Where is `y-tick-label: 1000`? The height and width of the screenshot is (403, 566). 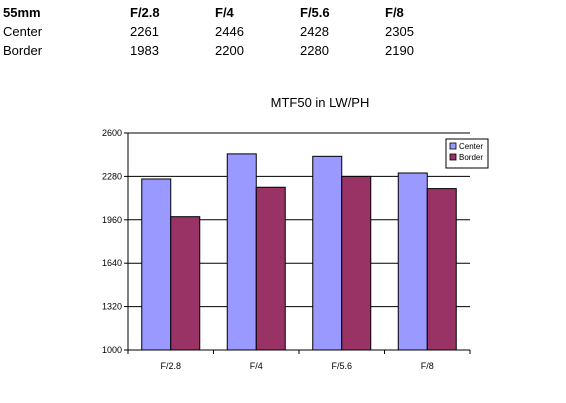
y-tick-label: 1000 is located at coordinates (112, 350).